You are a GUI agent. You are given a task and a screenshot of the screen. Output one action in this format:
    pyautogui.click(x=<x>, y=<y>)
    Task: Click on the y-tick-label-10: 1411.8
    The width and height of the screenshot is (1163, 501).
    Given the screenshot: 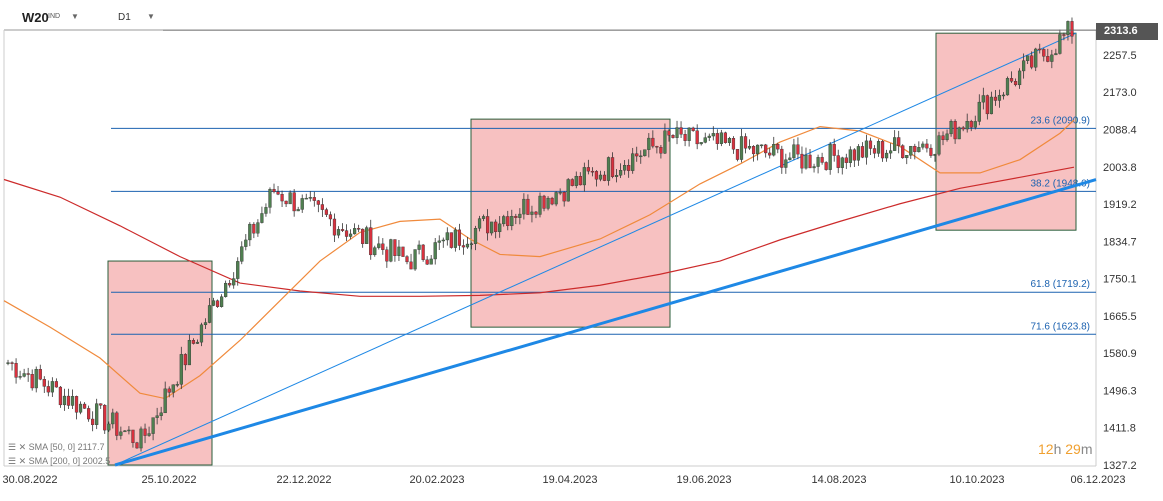 What is the action you would take?
    pyautogui.click(x=1119, y=429)
    